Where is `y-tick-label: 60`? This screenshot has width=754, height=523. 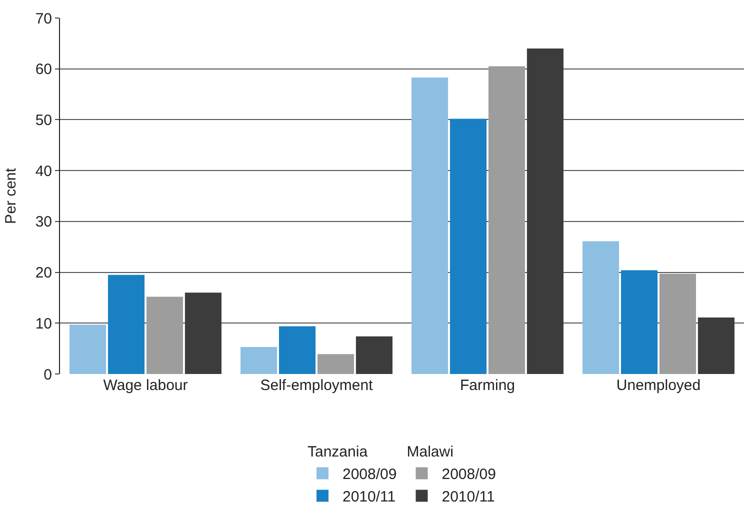
y-tick-label: 60 is located at coordinates (43, 69).